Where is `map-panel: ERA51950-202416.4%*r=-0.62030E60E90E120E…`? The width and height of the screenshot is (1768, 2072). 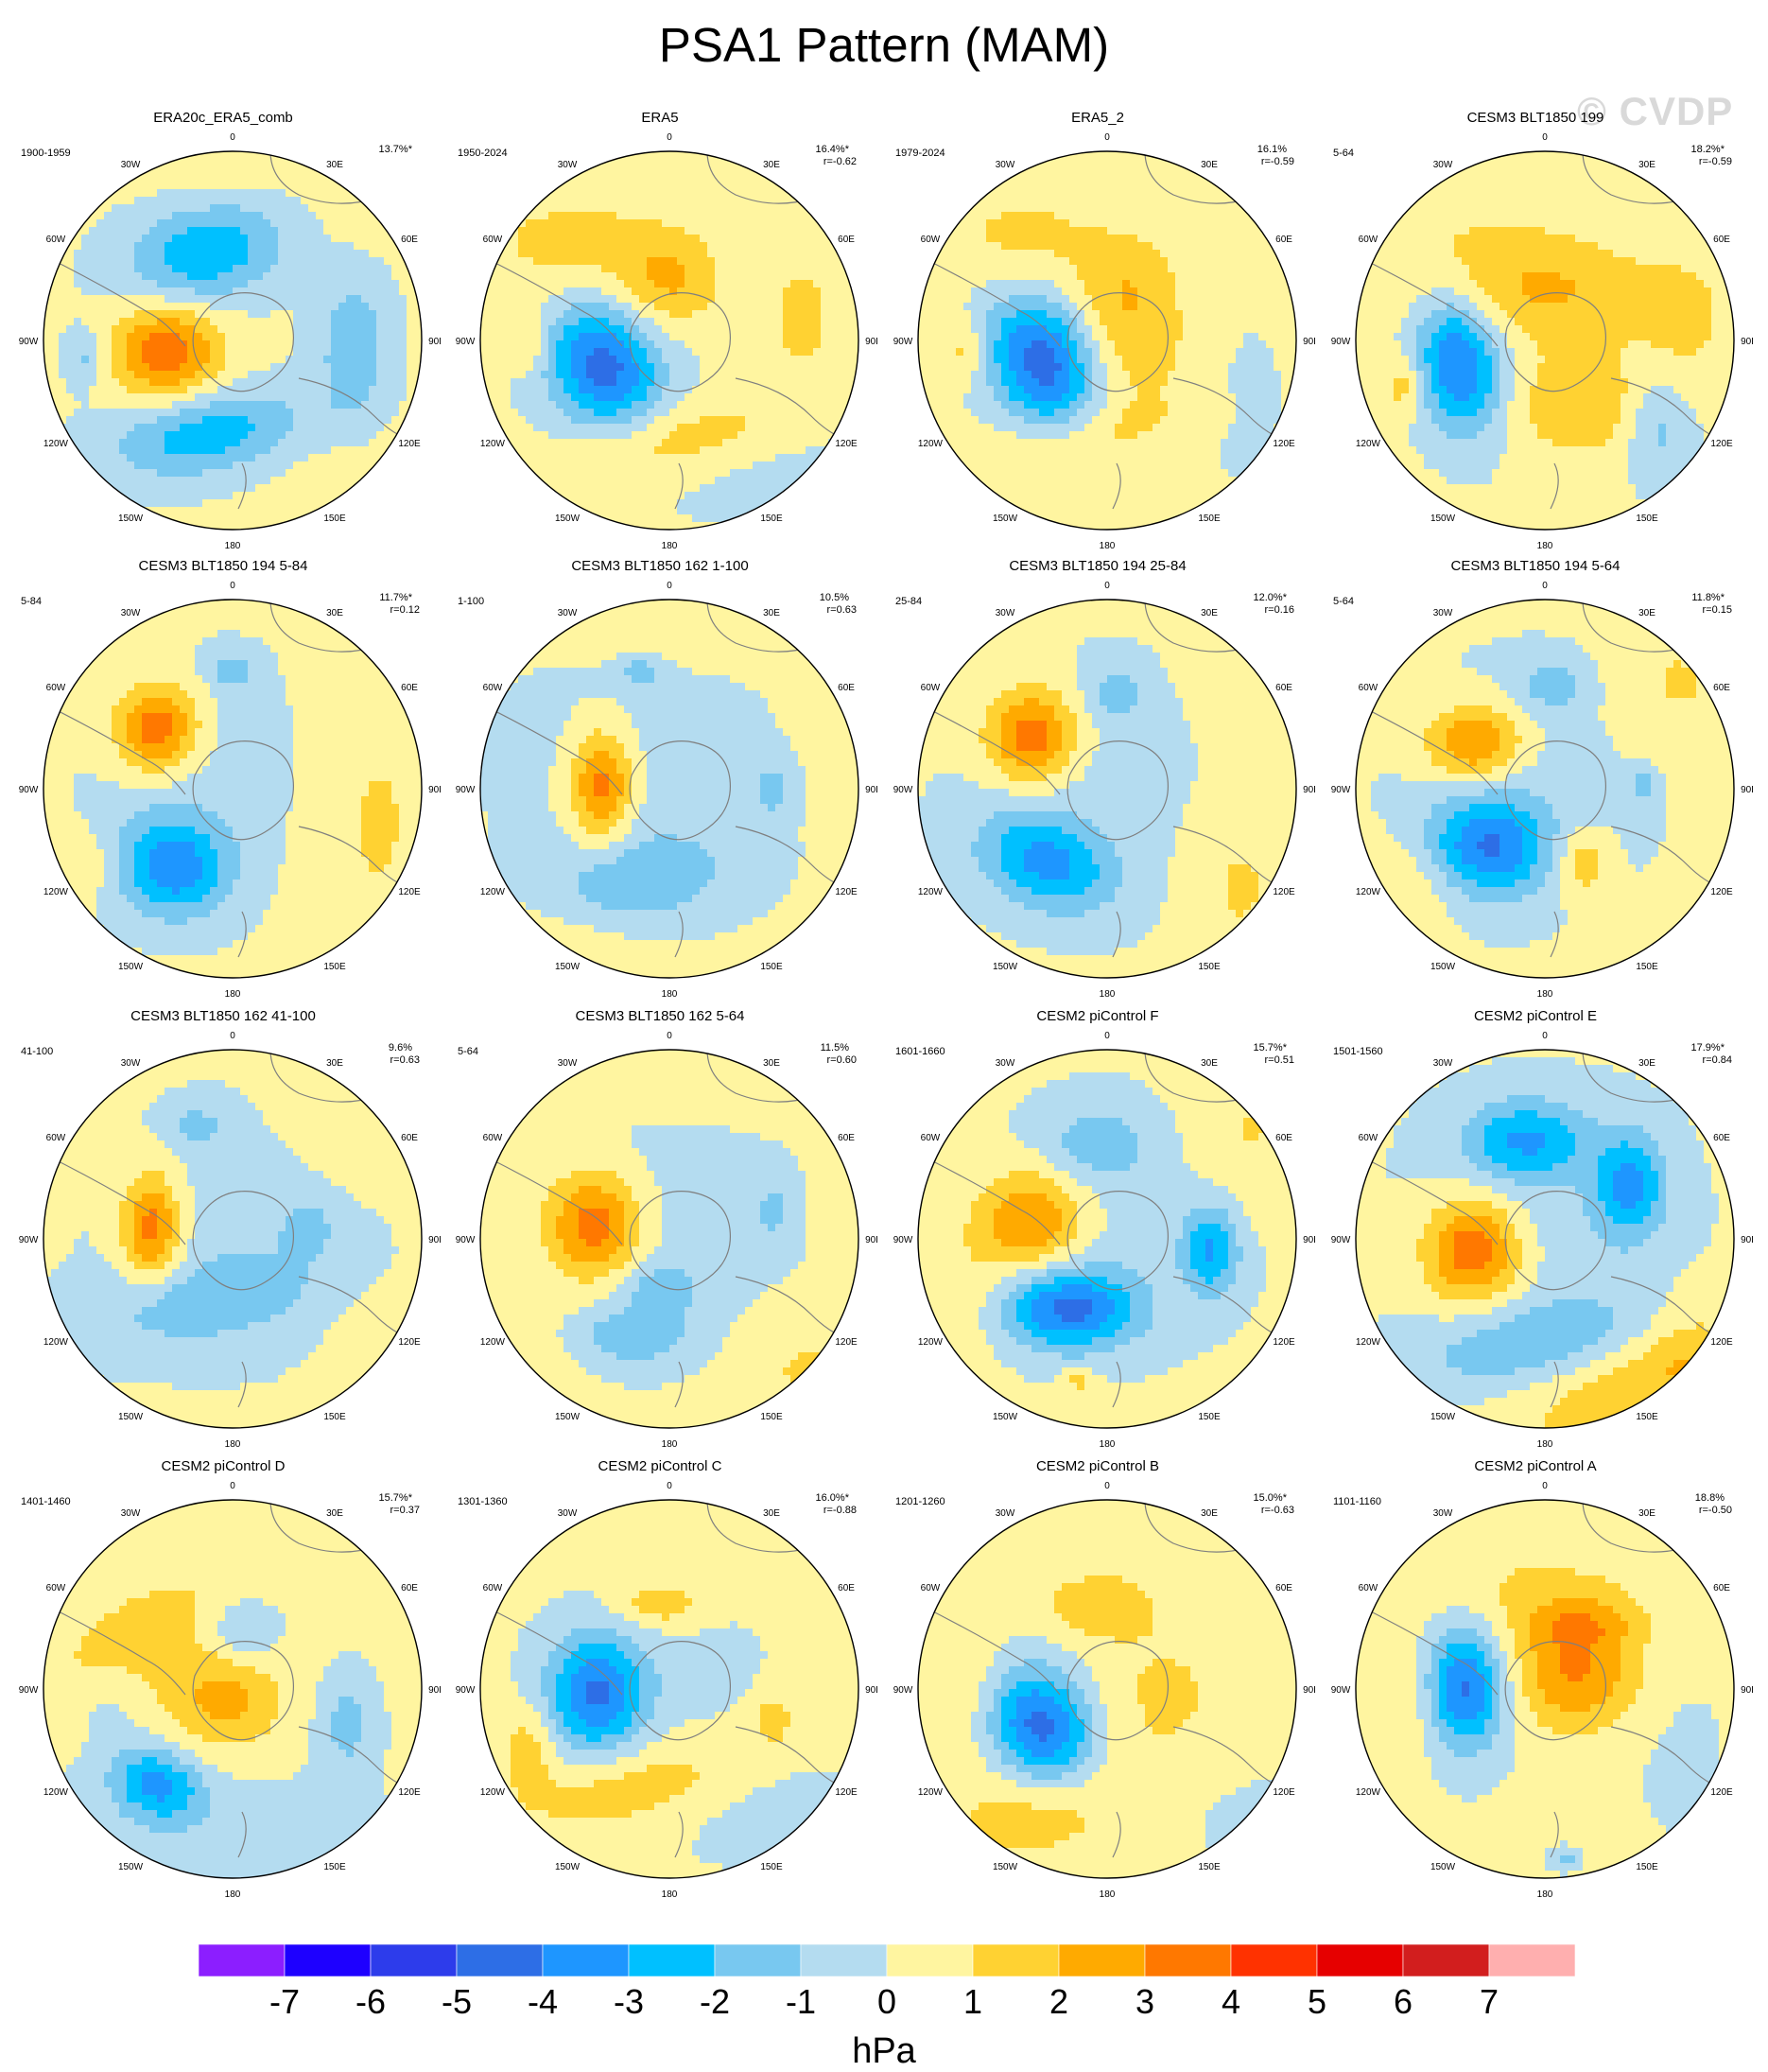 map-panel: ERA51950-202416.4%*r=-0.62030E60E90E120E… is located at coordinates (659, 332).